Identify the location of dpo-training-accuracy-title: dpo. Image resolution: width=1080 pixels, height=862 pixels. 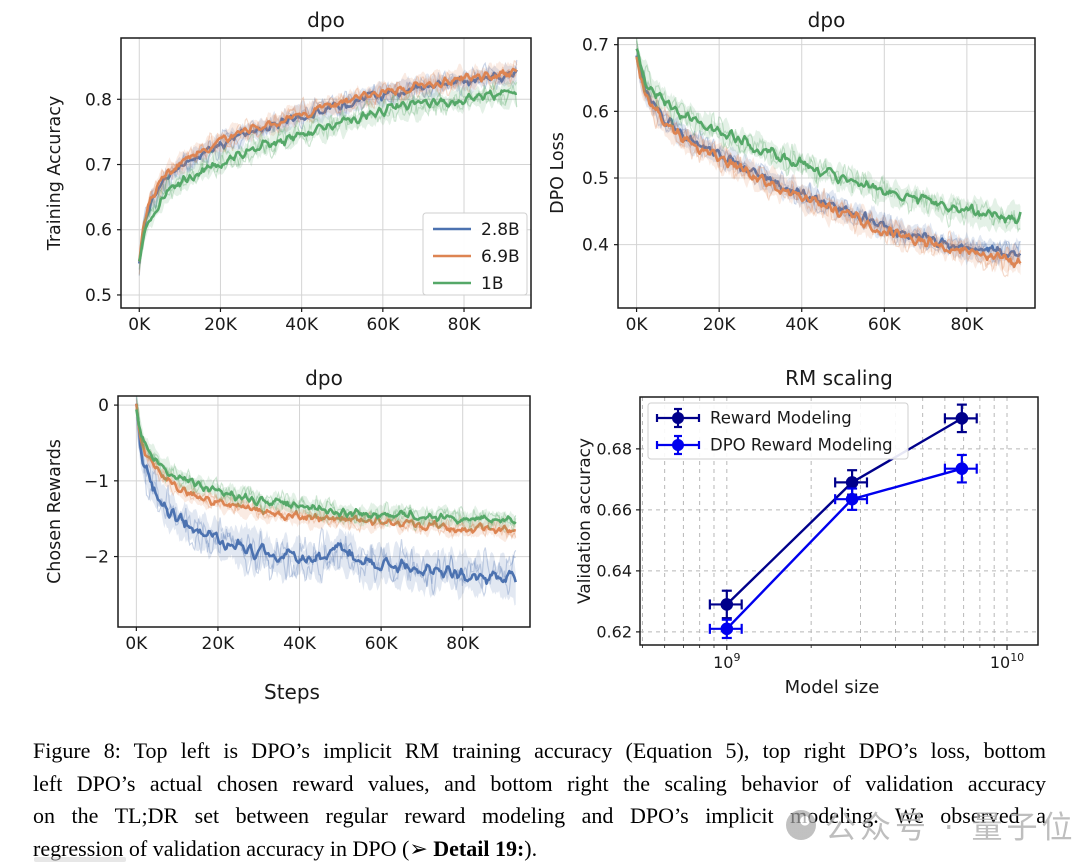
(326, 20).